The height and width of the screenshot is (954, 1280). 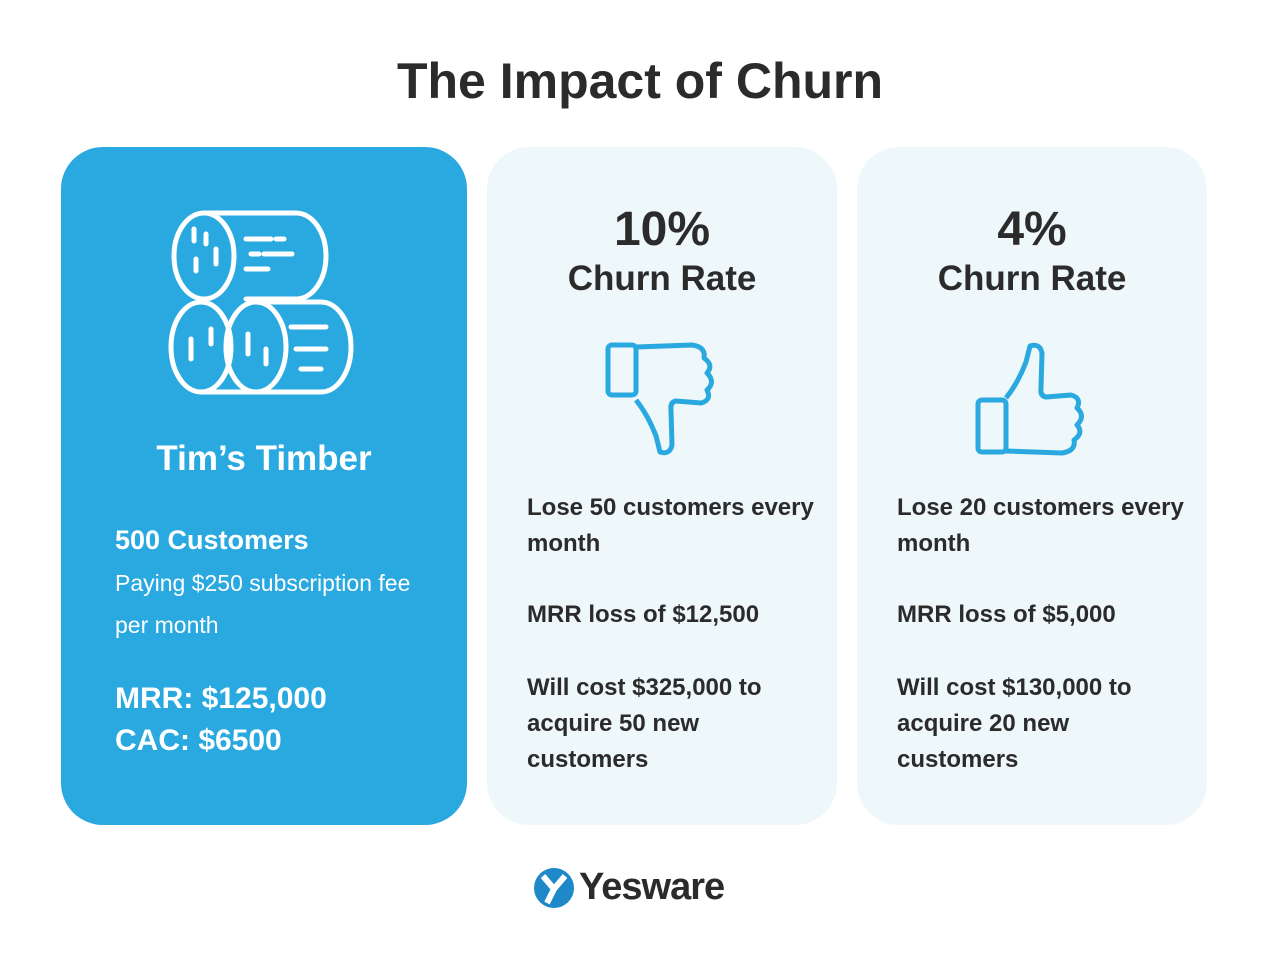 I want to click on yesware-logo-icon, so click(x=554, y=887).